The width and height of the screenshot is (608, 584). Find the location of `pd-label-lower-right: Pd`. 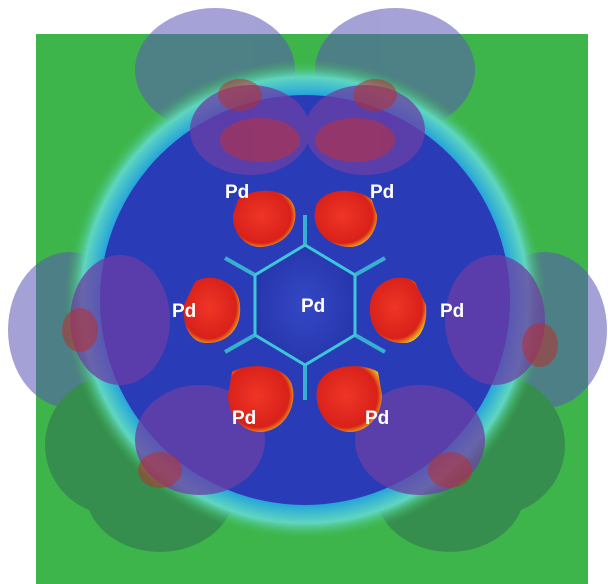

pd-label-lower-right: Pd is located at coordinates (377, 418).